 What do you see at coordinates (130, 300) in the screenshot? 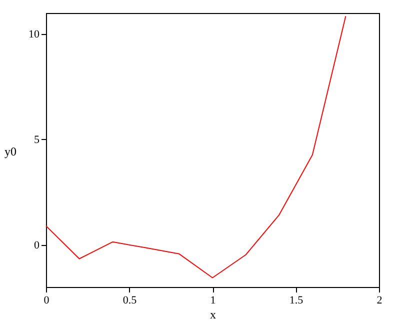
I see `x-tick-label: 0.5` at bounding box center [130, 300].